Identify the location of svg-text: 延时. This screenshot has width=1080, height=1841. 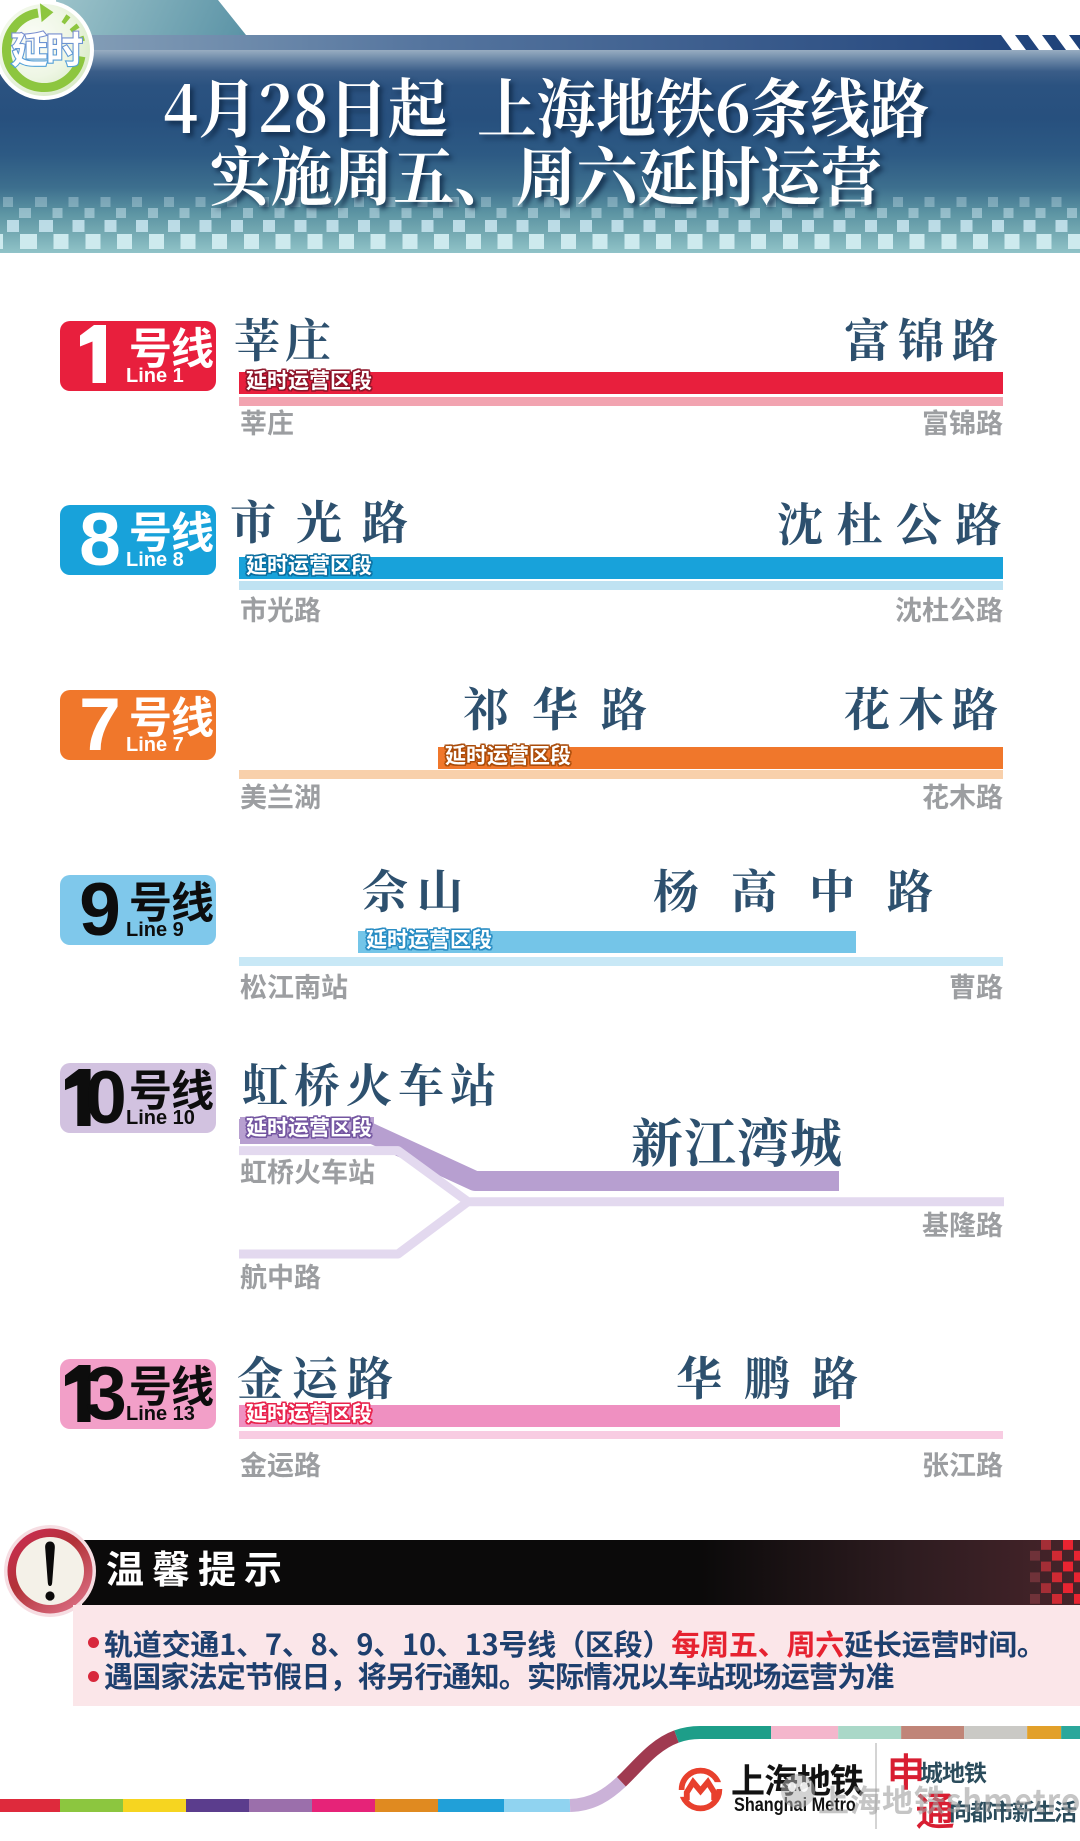
(46, 47).